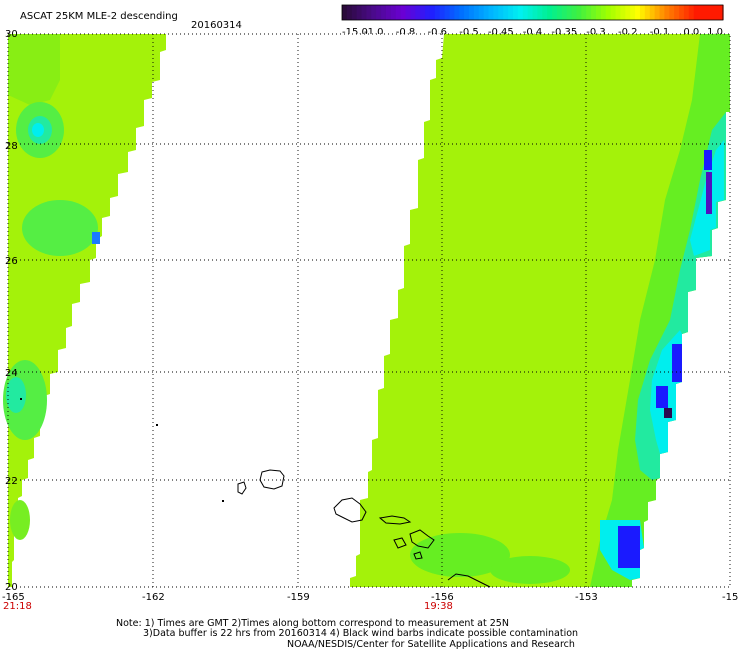 This screenshot has width=740, height=650. I want to click on colorbar-tick-label: -0.2, so click(628, 32).